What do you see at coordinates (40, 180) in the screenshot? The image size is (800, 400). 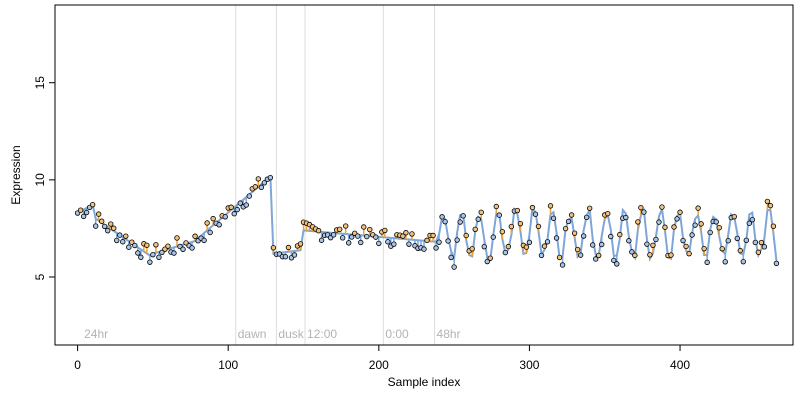 I see `y-tick-label-1: 10` at bounding box center [40, 180].